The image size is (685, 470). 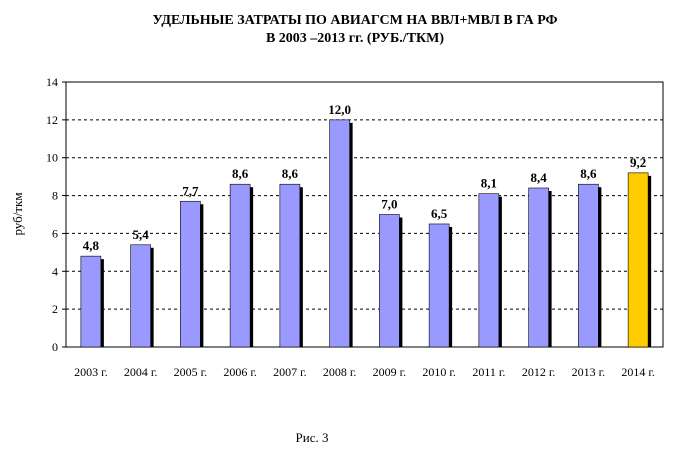 What do you see at coordinates (52, 82) in the screenshot?
I see `y-tick-label: 14` at bounding box center [52, 82].